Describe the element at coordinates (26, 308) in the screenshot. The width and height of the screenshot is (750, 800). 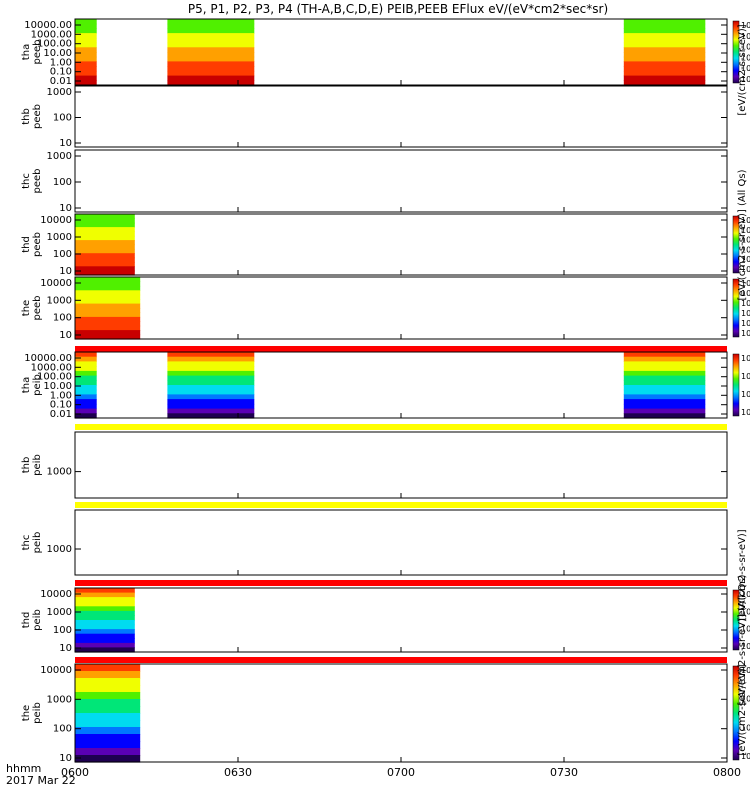
I see `panel-label-probe: the` at that location.